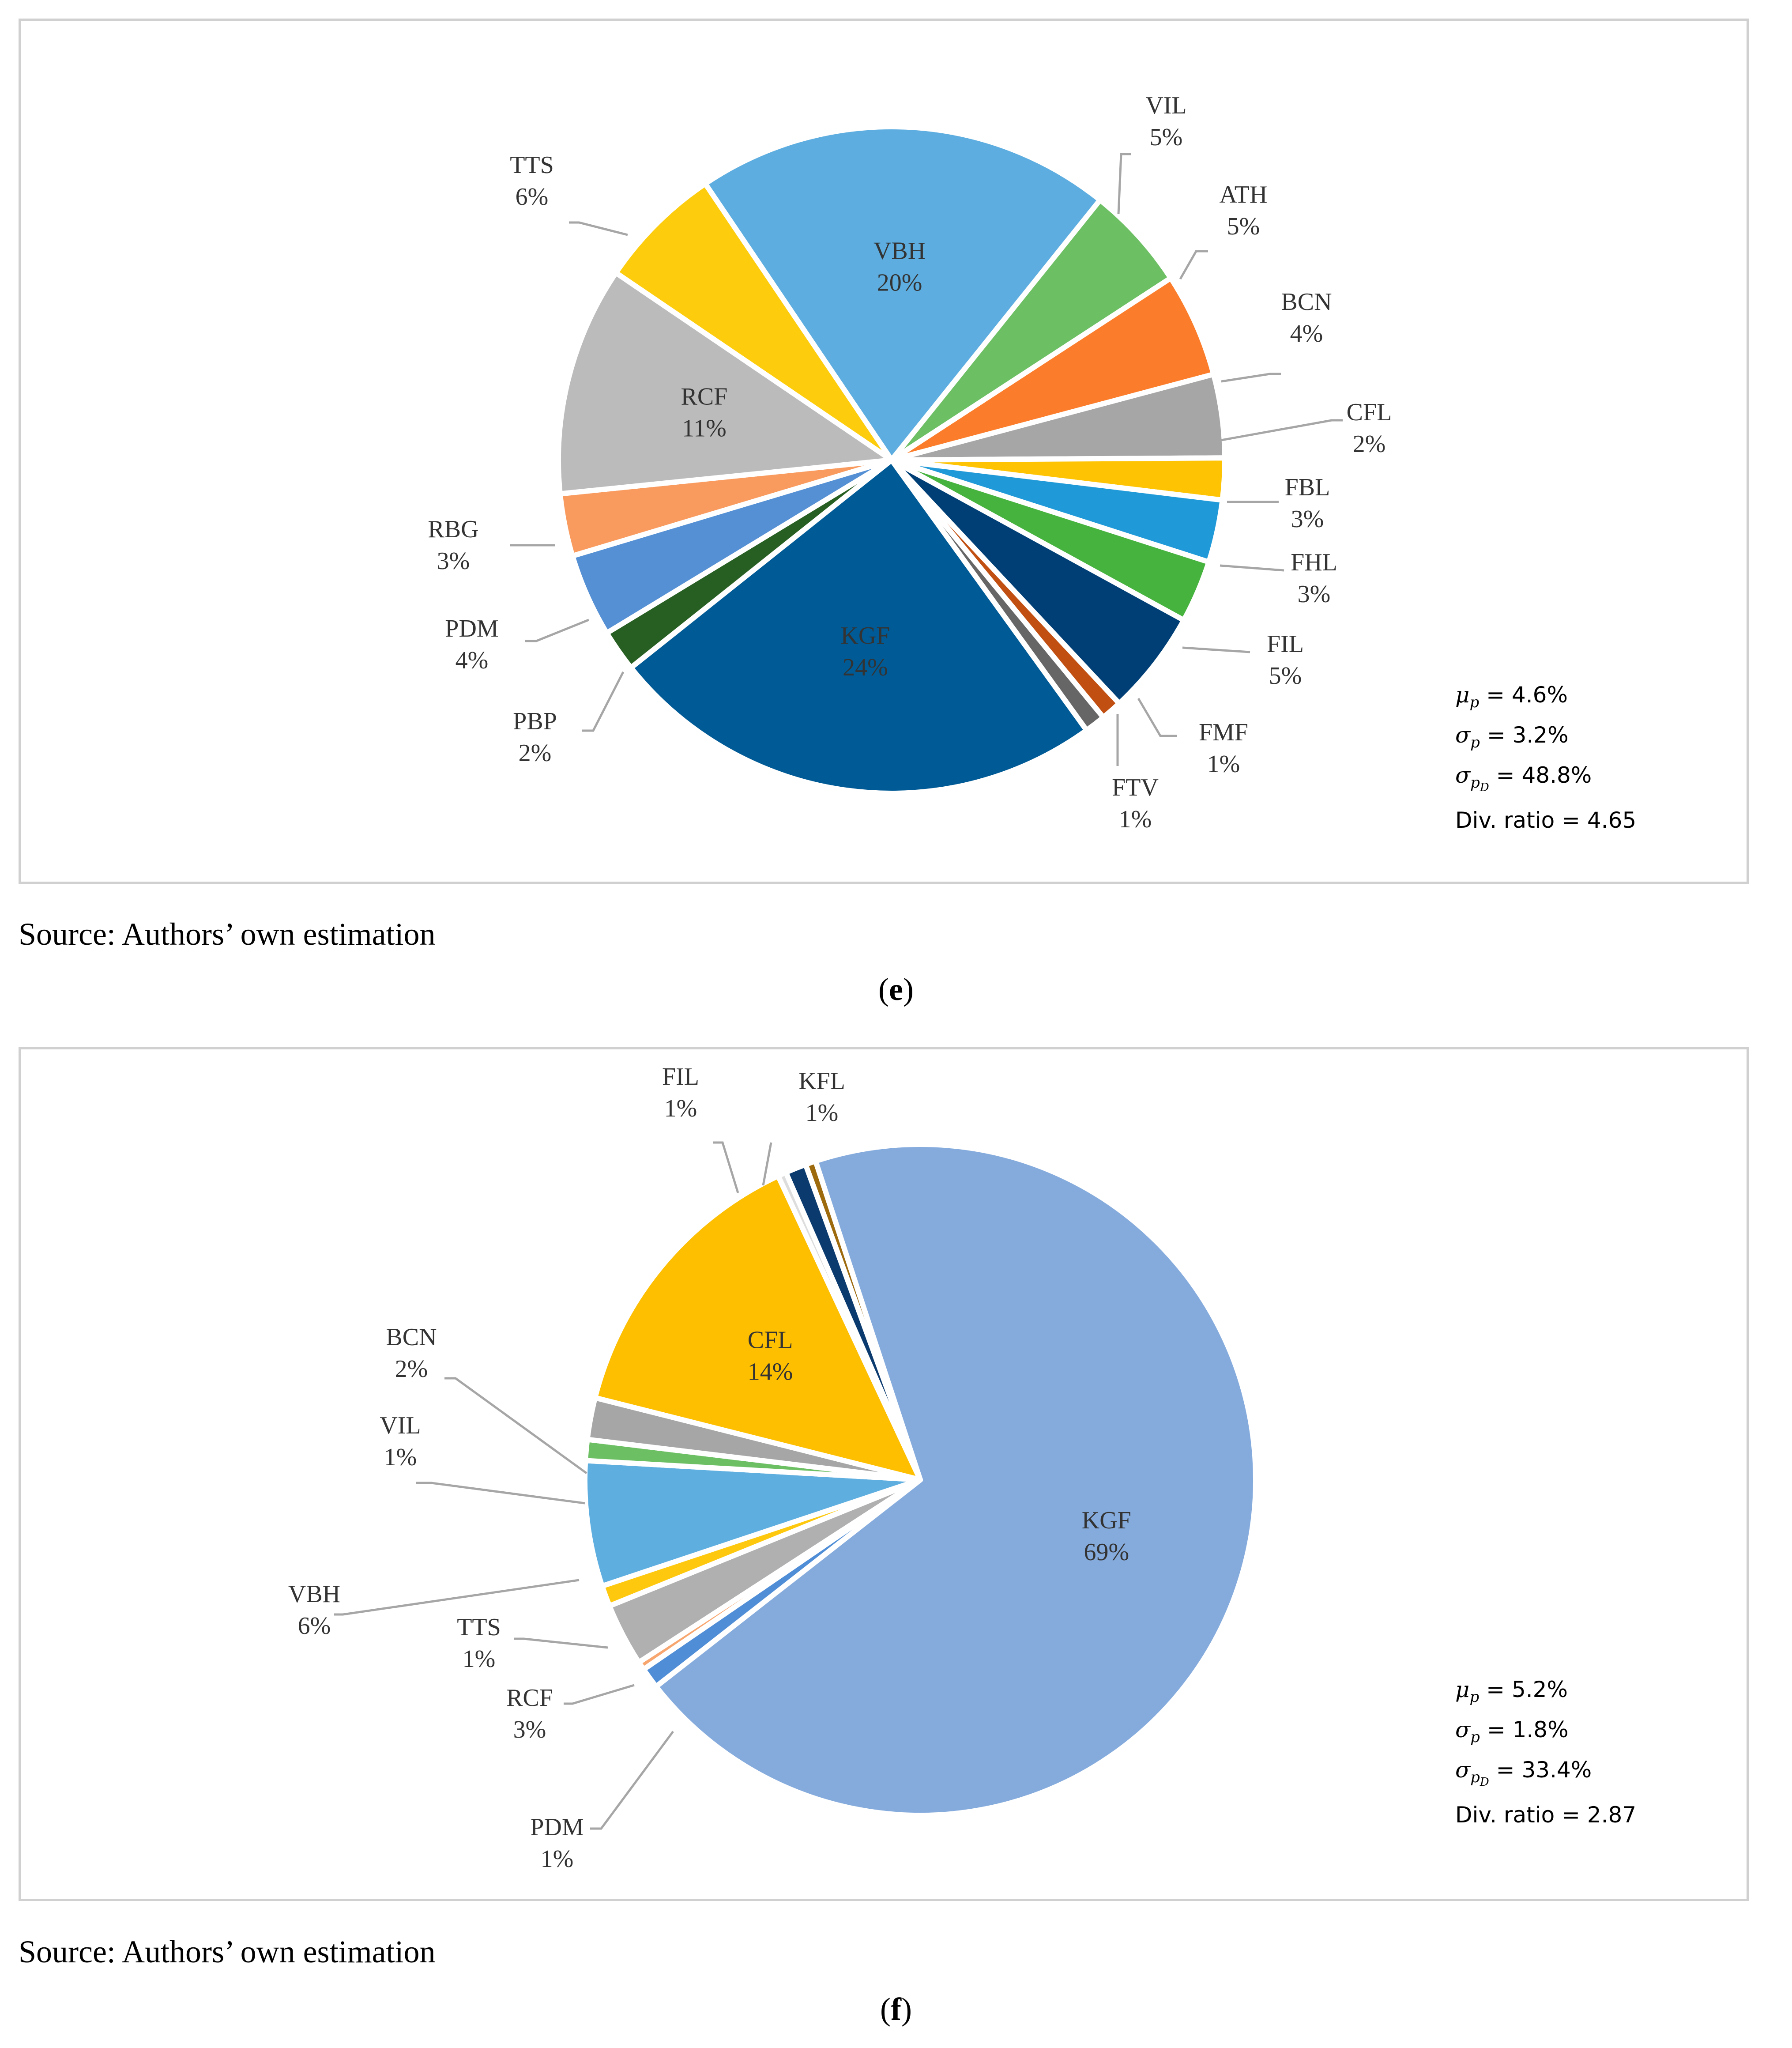 Image resolution: width=1792 pixels, height=2048 pixels. What do you see at coordinates (1306, 302) in the screenshot?
I see `slice-label-bcn: BCN` at bounding box center [1306, 302].